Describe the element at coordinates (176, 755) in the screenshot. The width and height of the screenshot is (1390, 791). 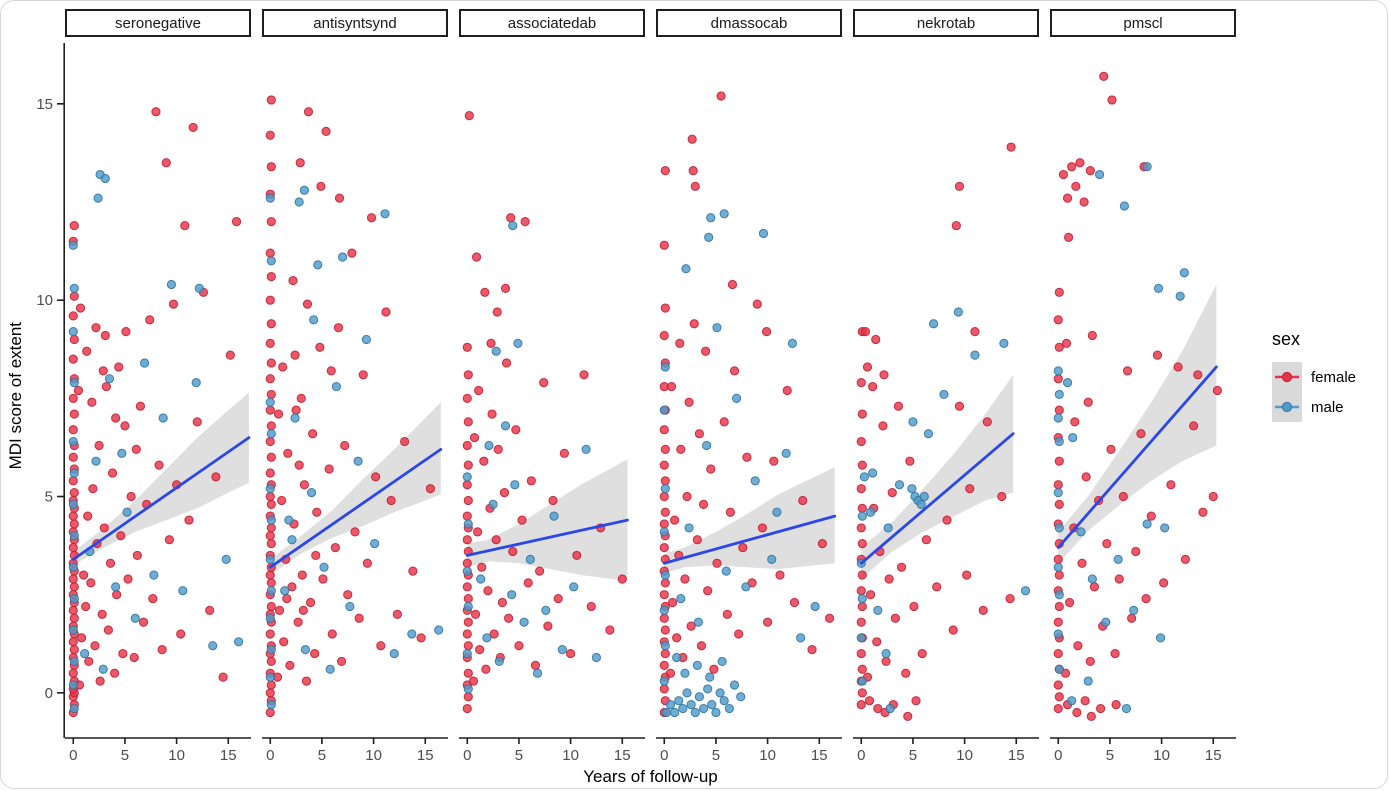
I see `x-tick-label: 10` at that location.